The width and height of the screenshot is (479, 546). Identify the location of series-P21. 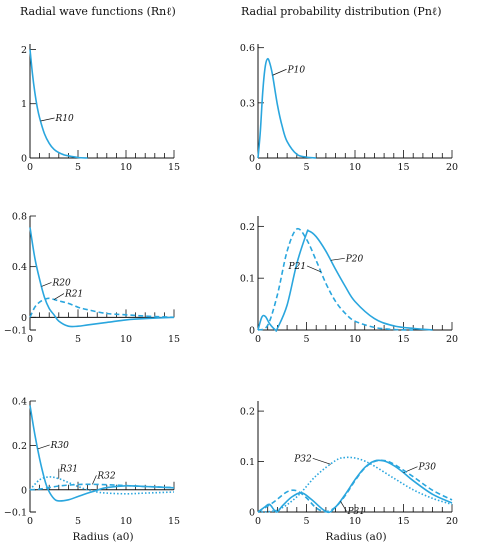
(335, 279).